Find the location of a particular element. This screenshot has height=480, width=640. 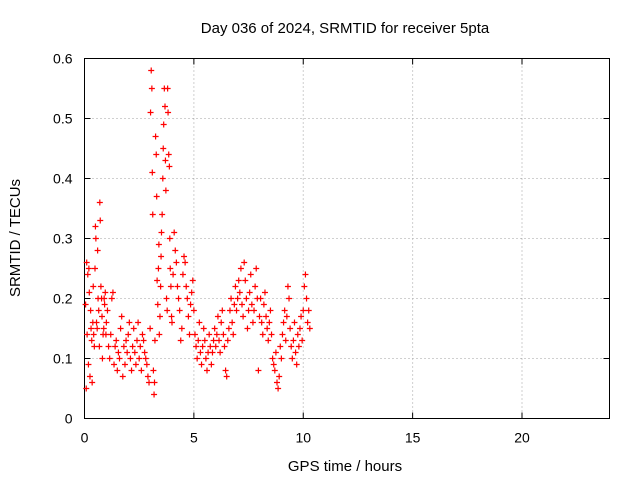

x-tick-label: 20 is located at coordinates (522, 438).